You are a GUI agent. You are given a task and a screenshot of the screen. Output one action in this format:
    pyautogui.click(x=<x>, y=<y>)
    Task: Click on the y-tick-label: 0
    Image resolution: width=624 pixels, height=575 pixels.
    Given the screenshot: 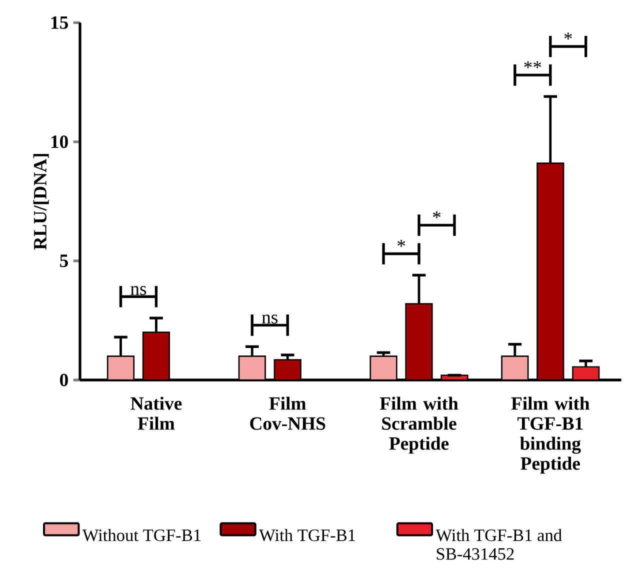 What is the action you would take?
    pyautogui.click(x=64, y=380)
    